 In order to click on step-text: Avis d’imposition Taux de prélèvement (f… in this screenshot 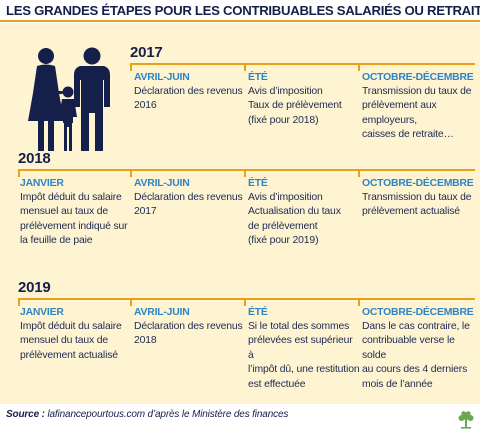, I will do `click(295, 106)`.